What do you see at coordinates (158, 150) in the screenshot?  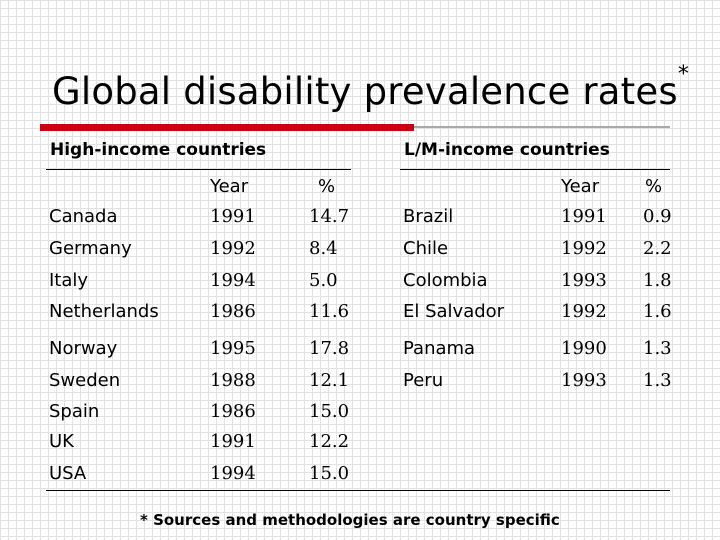 I see `high-income-heading: High-income countries` at bounding box center [158, 150].